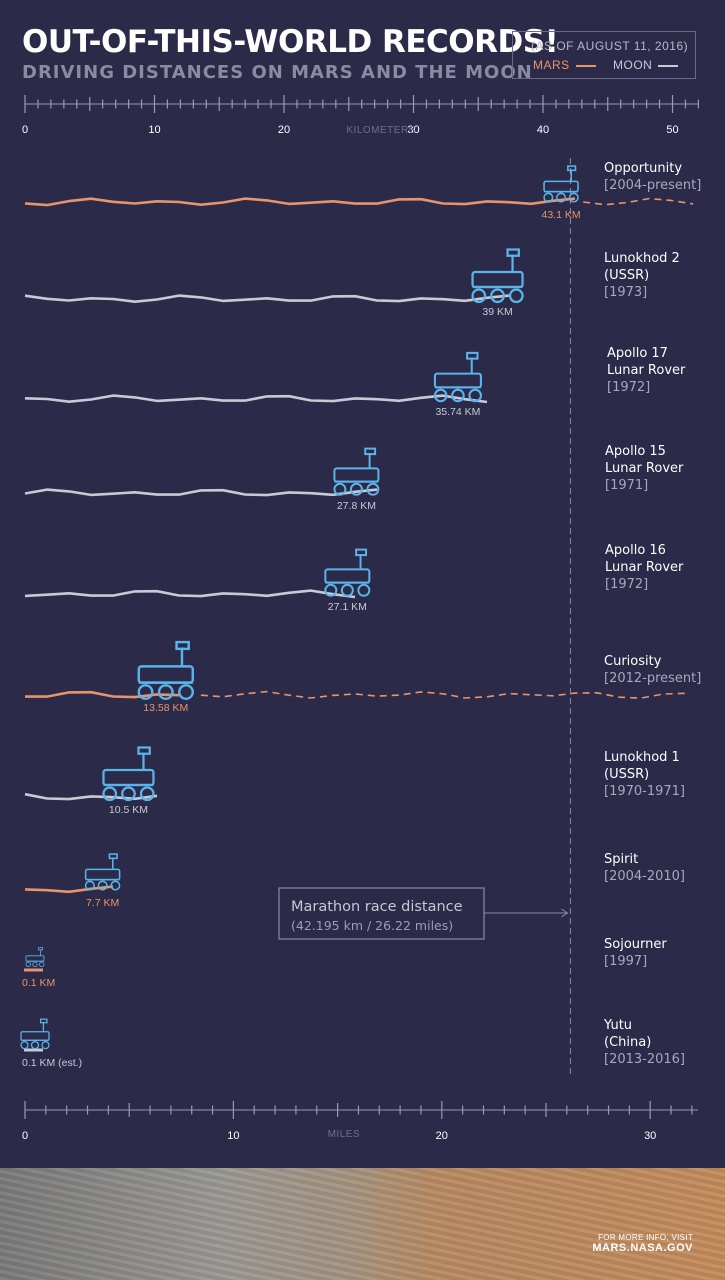  What do you see at coordinates (38, 983) in the screenshot?
I see `distance-label: 0.1 KM` at bounding box center [38, 983].